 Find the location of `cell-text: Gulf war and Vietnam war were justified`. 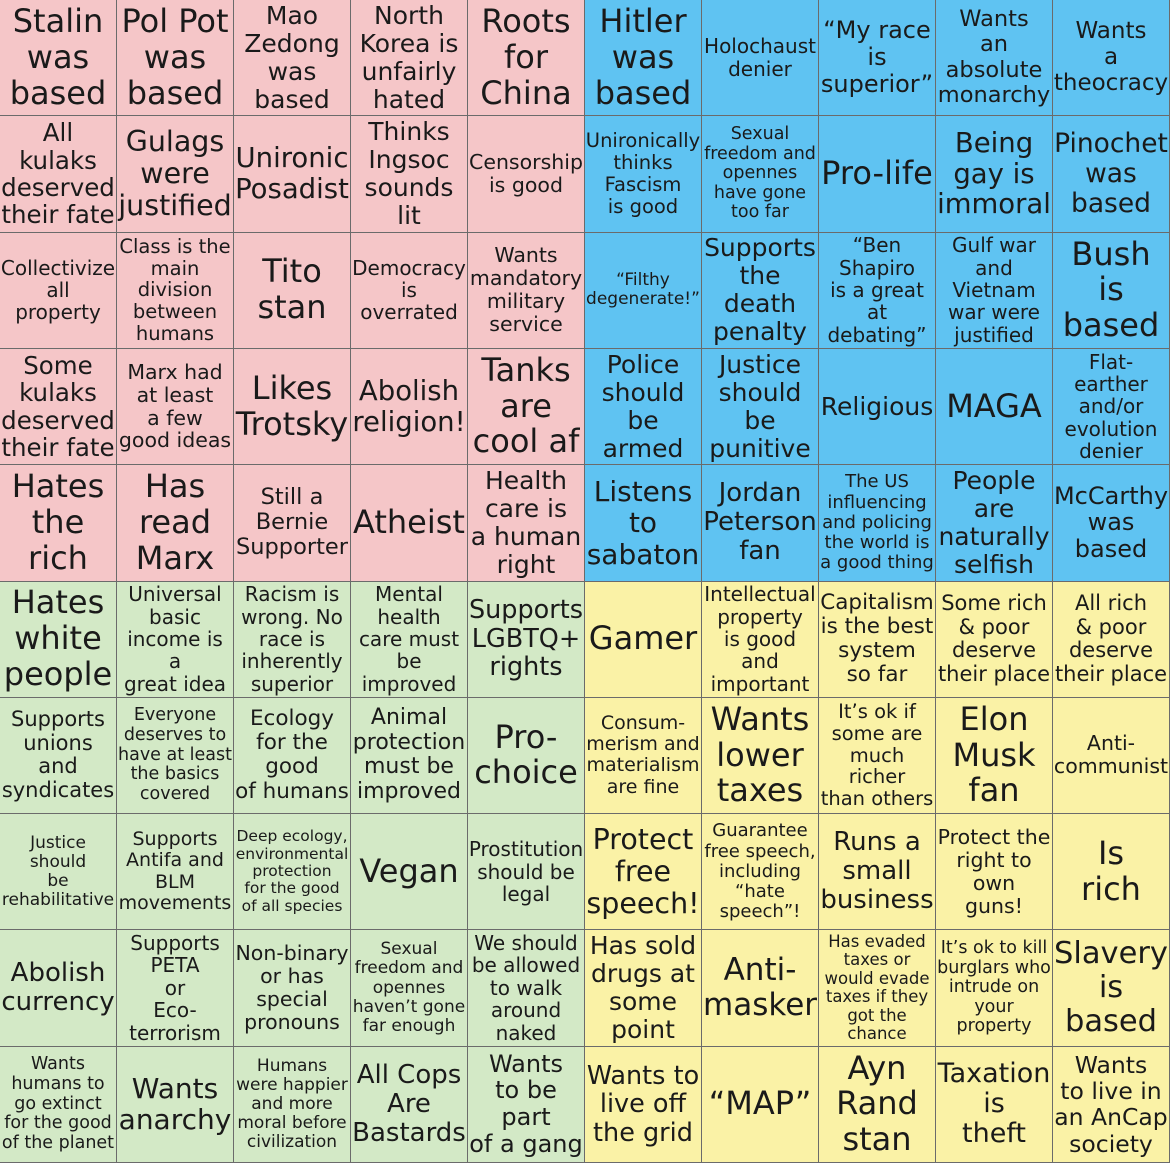

cell-text: Gulf war and Vietnam war were justified is located at coordinates (994, 290).